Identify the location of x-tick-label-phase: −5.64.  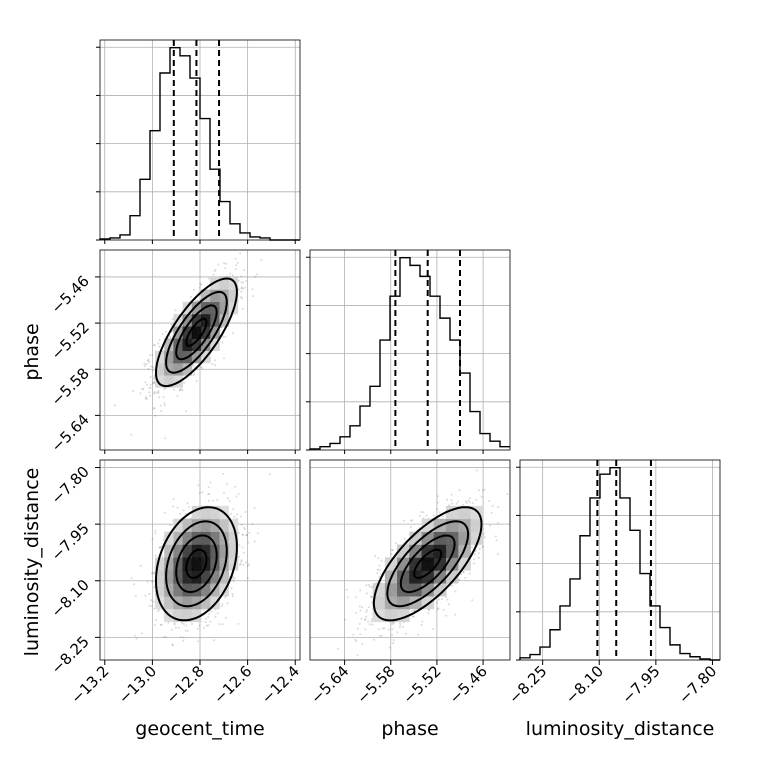
(329, 684).